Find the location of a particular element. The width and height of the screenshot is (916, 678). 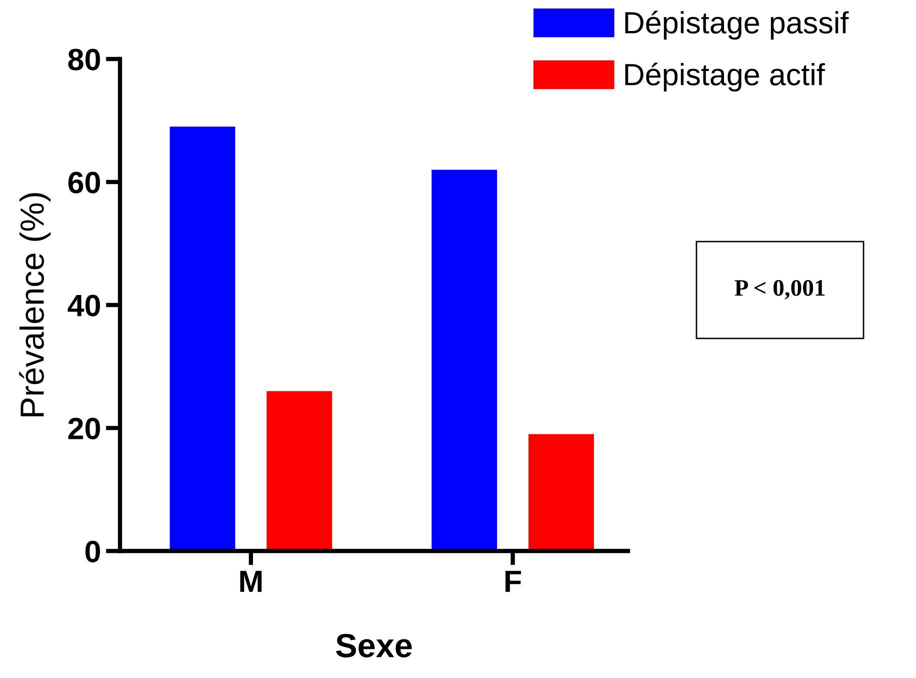

text: P < 0,001 is located at coordinates (779, 290).